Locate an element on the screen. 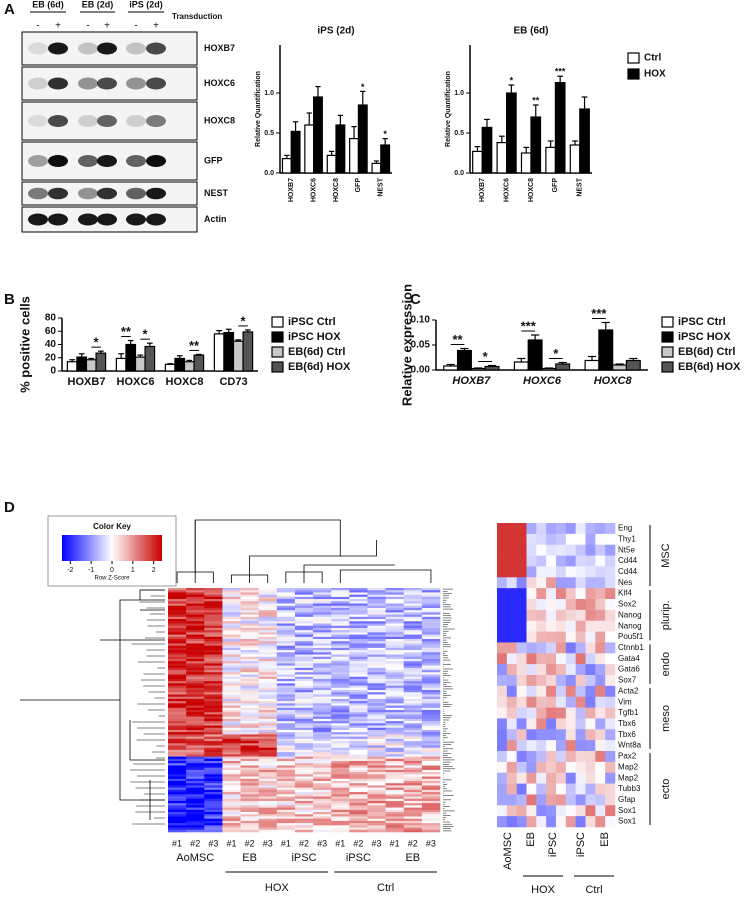  legend-swatch is located at coordinates (277, 352).